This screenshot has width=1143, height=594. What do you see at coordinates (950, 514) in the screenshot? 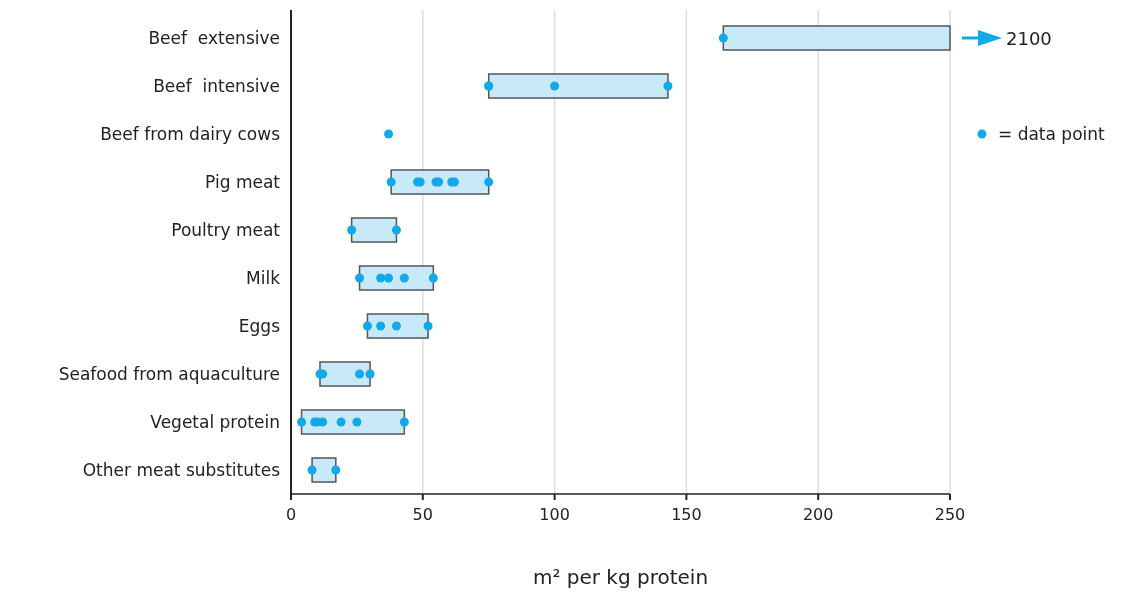
I see `x-tick-label: 250` at bounding box center [950, 514].